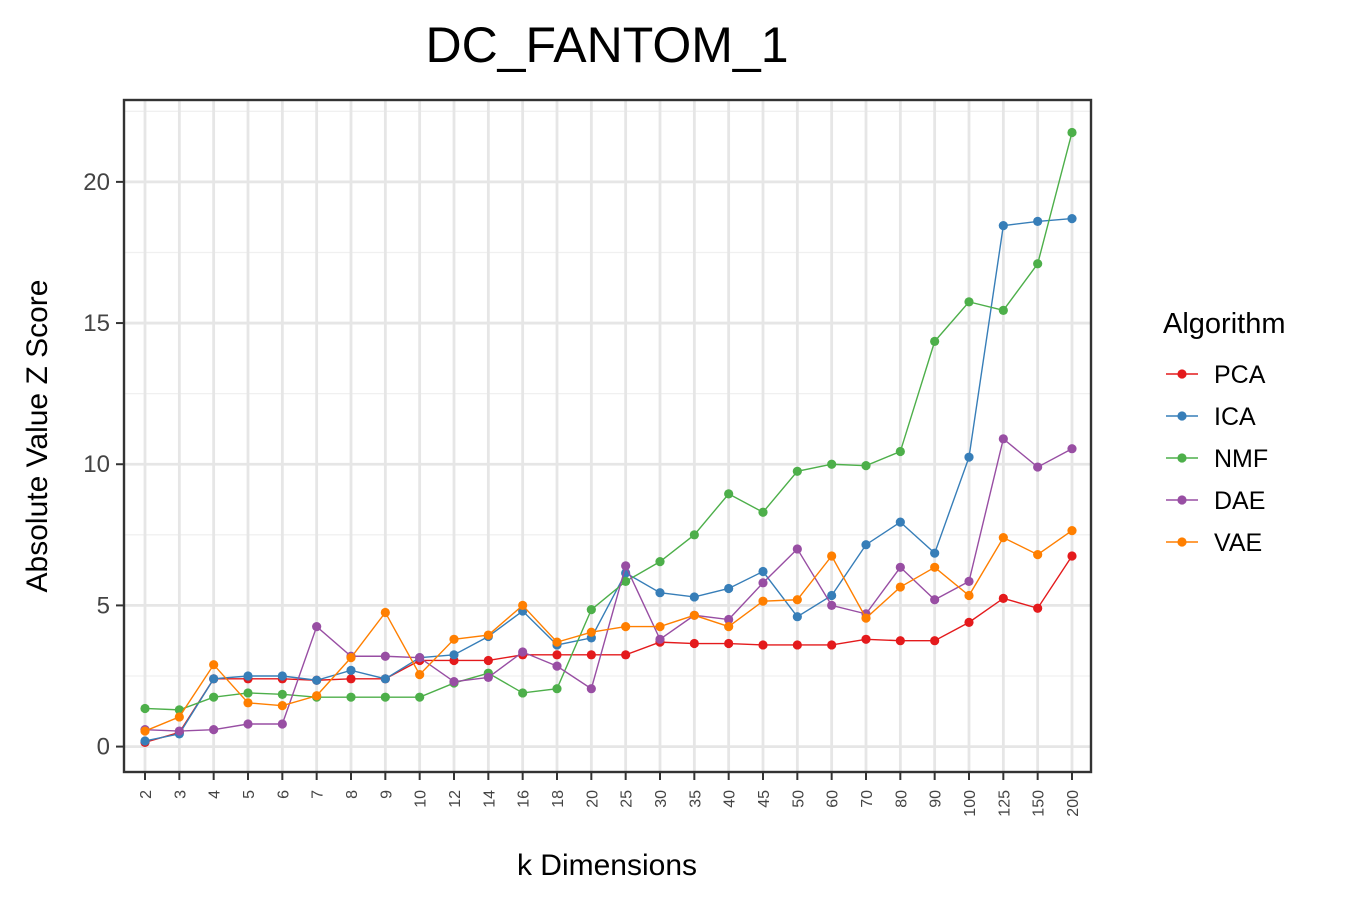 The width and height of the screenshot is (1350, 900). Describe the element at coordinates (1214, 543) in the screenshot. I see `legend-item-vae: VAE` at that location.